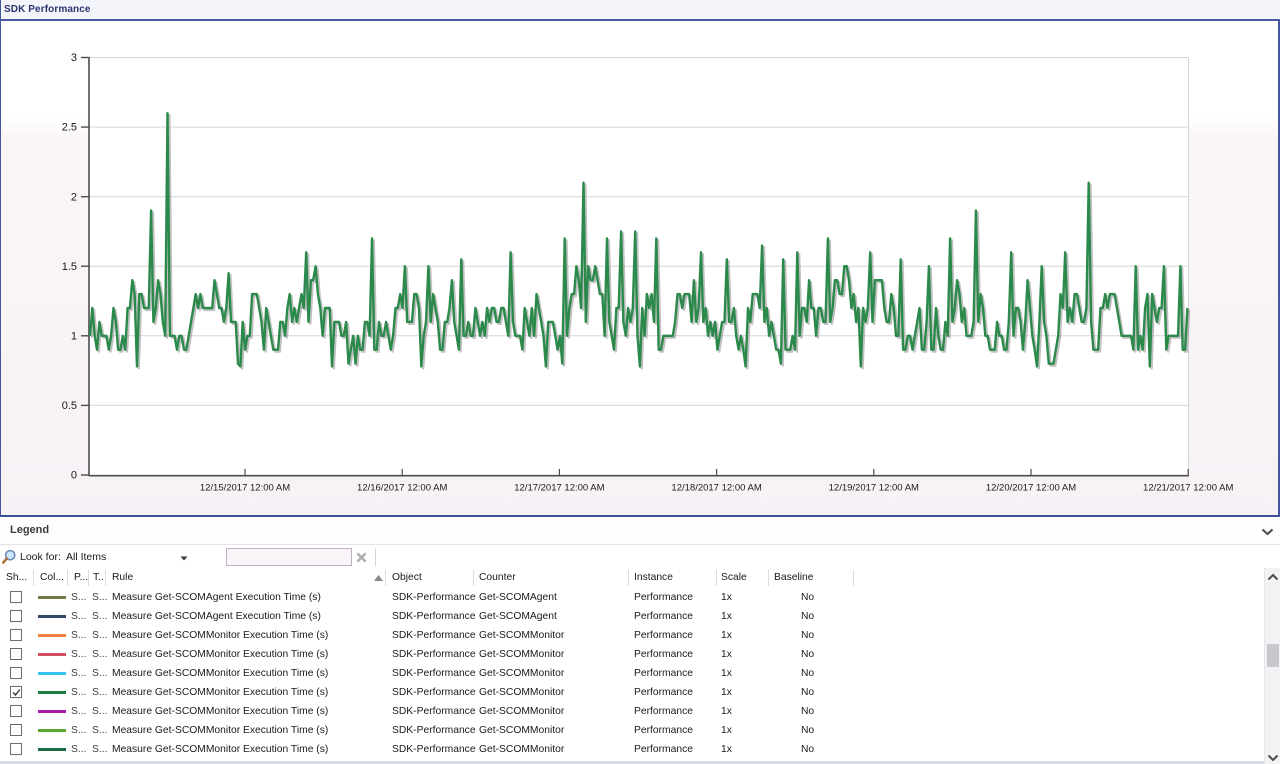  What do you see at coordinates (1188, 488) in the screenshot?
I see `svg-text: 12/21/2017 12:00 AM` at bounding box center [1188, 488].